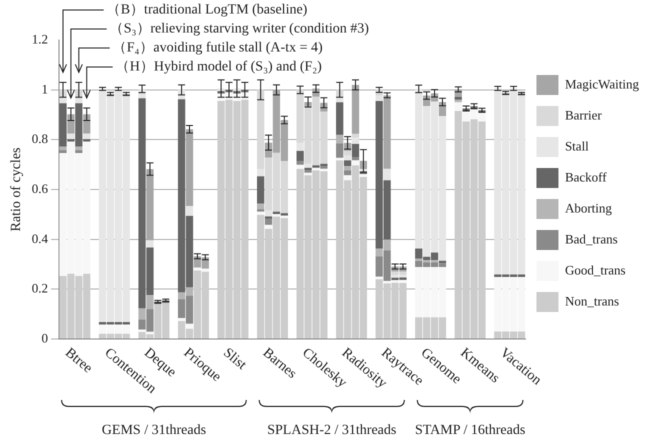  I want to click on y-tick-label: 0.6, so click(40, 188).